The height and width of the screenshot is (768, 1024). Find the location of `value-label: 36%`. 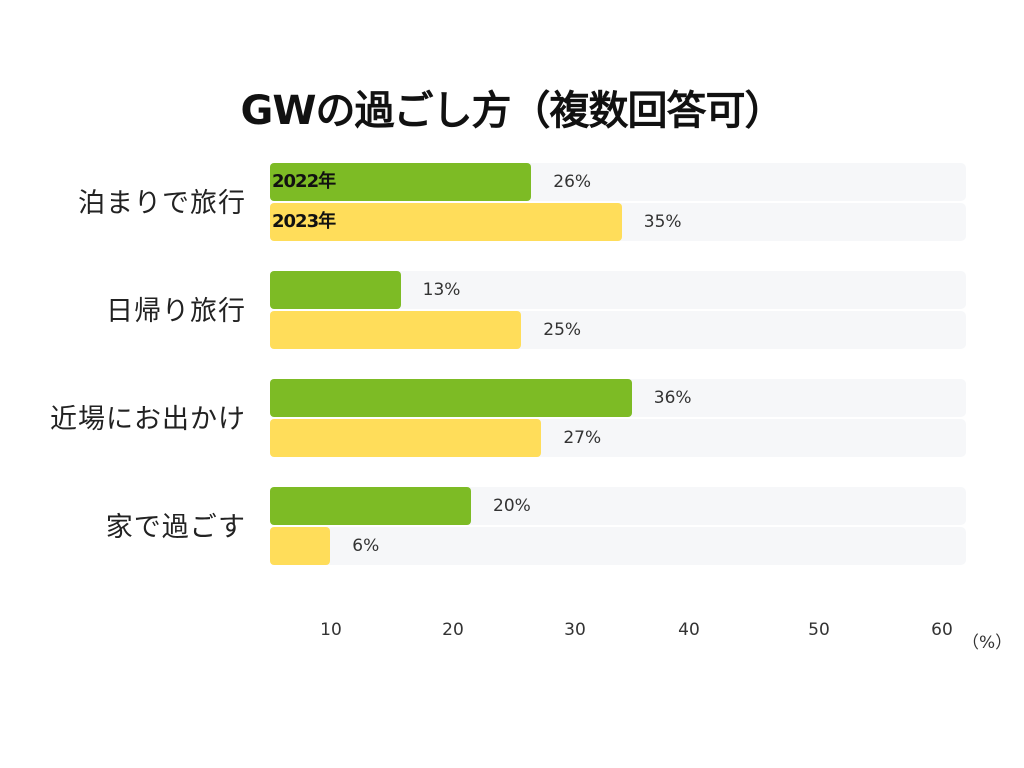

value-label: 36% is located at coordinates (672, 398).